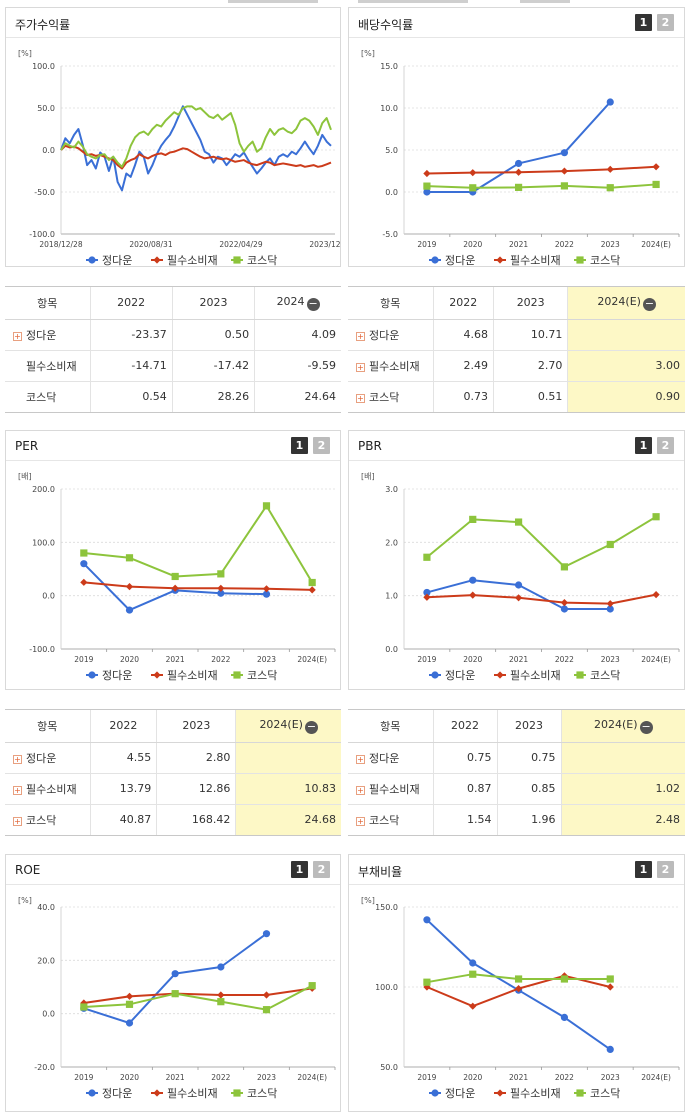  Describe the element at coordinates (390, 234) in the screenshot. I see `y-tick-label: -5.0` at that location.